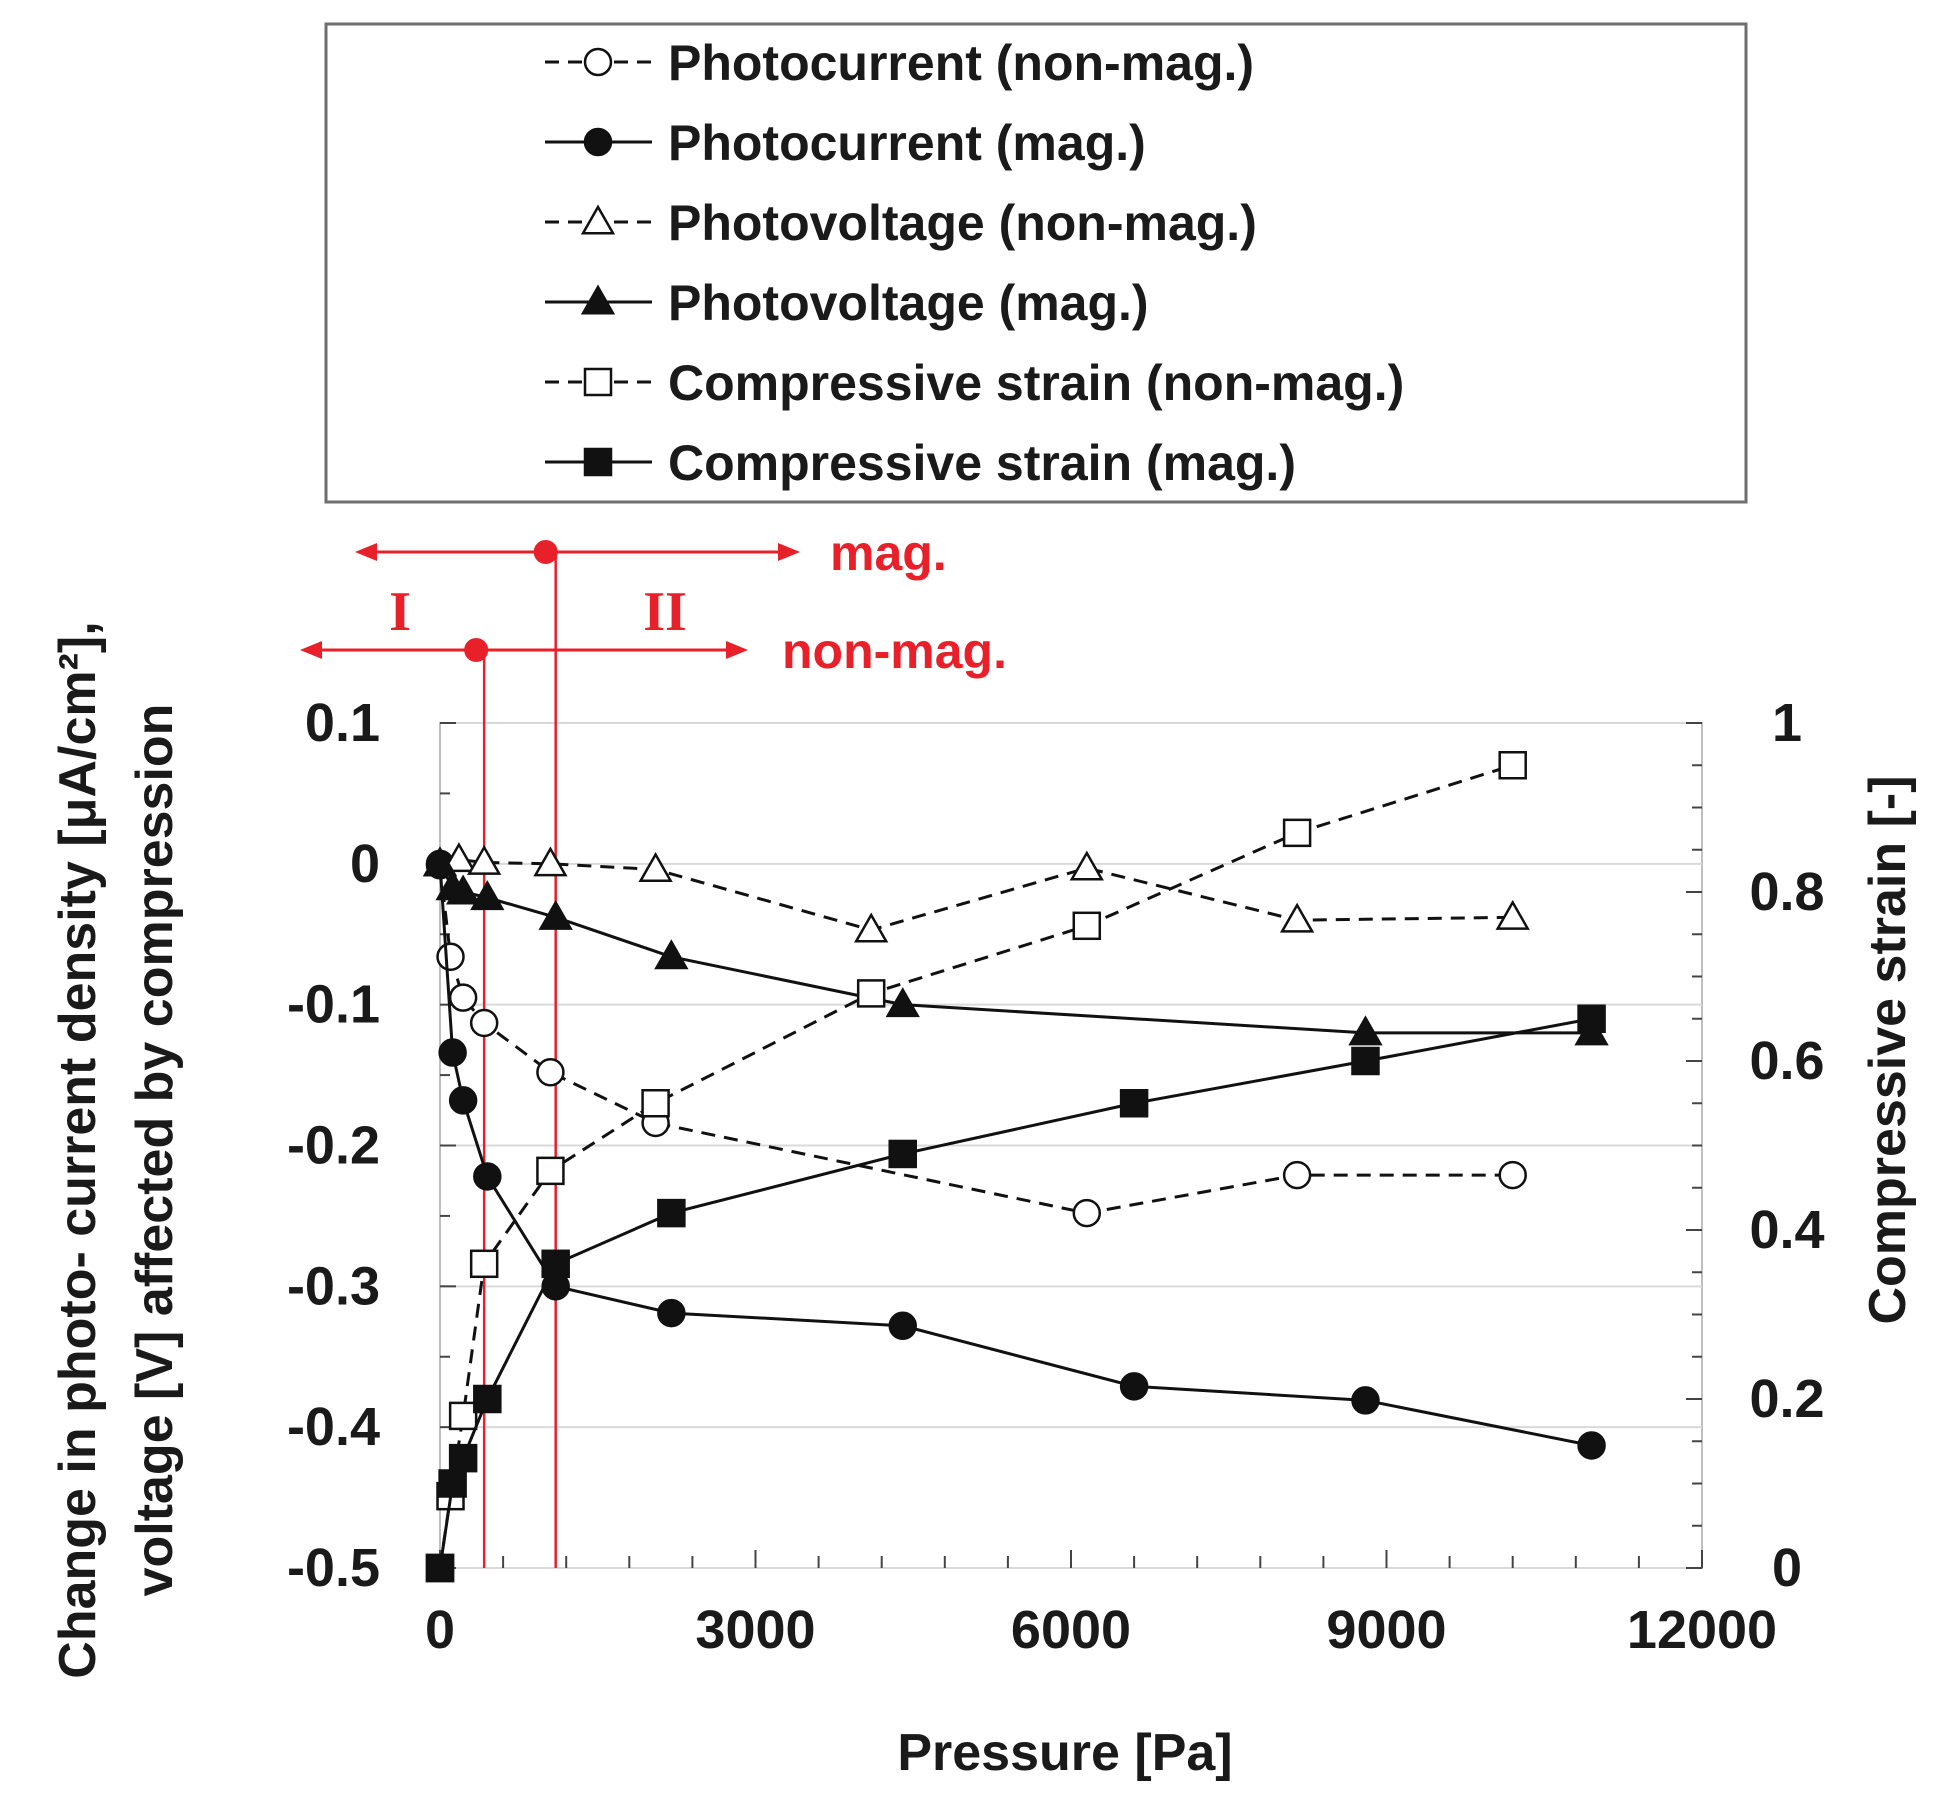  I want to click on x-tick-label: 9000, so click(1386, 1630).